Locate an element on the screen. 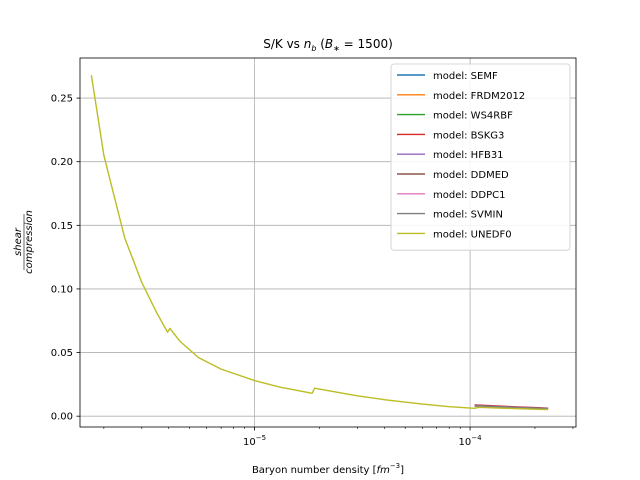  series-line is located at coordinates (511, 407).